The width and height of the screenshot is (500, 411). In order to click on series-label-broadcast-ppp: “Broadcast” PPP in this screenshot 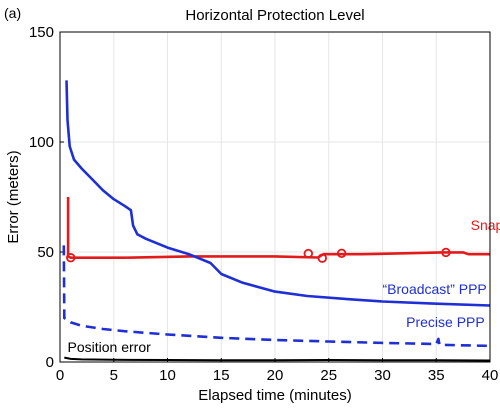, I will do `click(435, 289)`.